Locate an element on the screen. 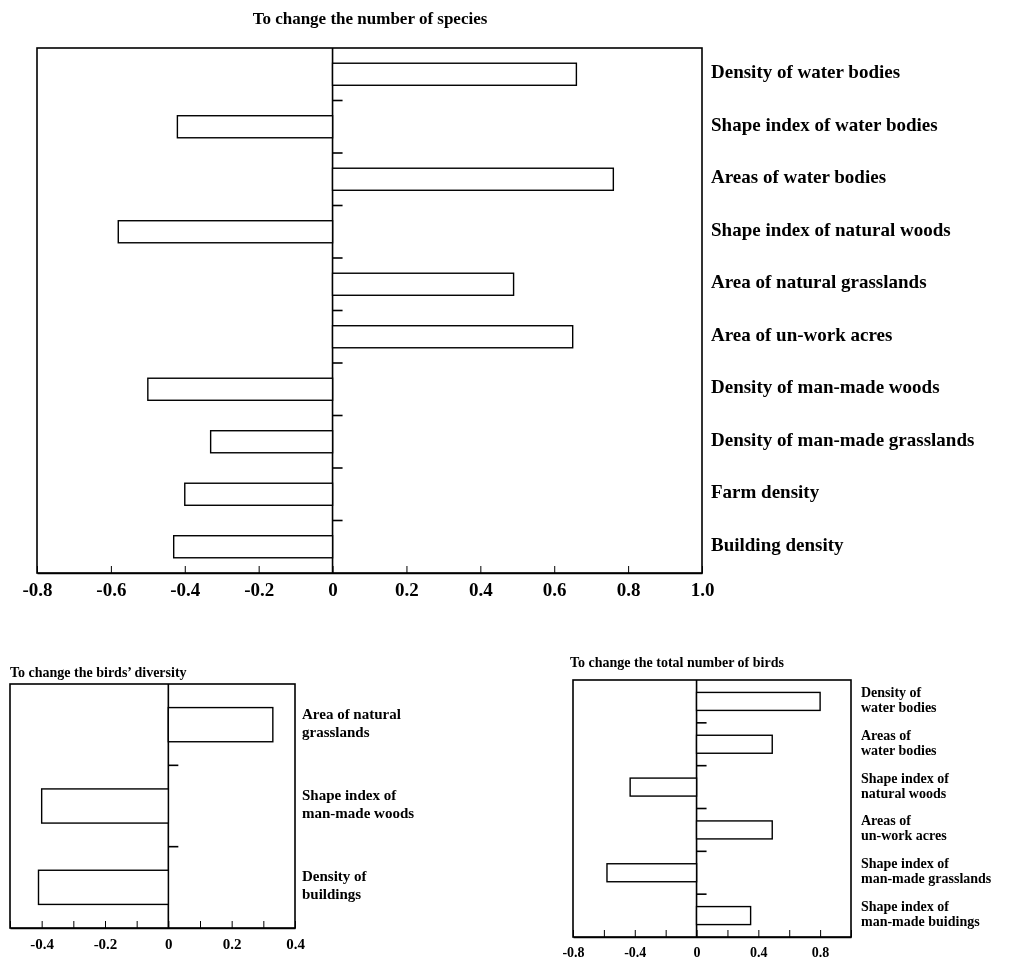 Image resolution: width=1034 pixels, height=961 pixels. chart-title: To change the birds’ diversity is located at coordinates (98, 672).